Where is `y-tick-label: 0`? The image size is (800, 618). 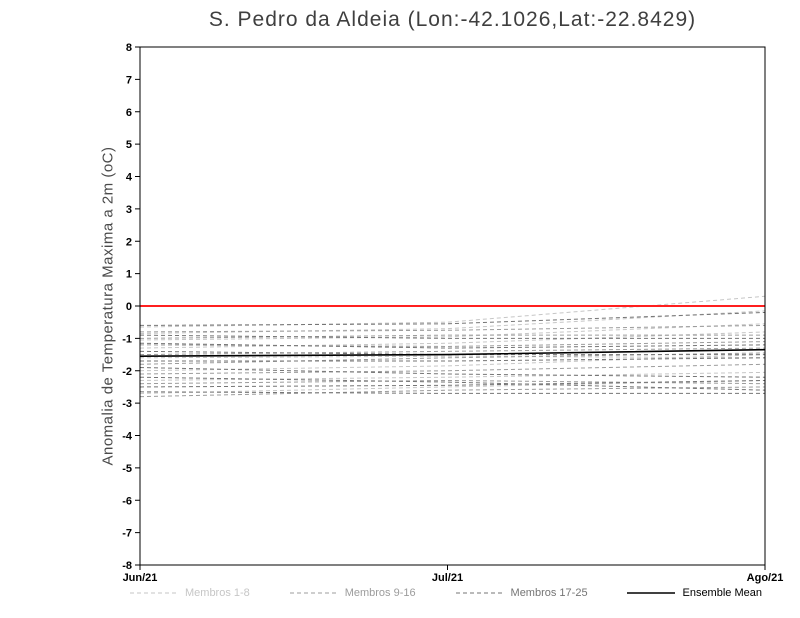 y-tick-label: 0 is located at coordinates (129, 307).